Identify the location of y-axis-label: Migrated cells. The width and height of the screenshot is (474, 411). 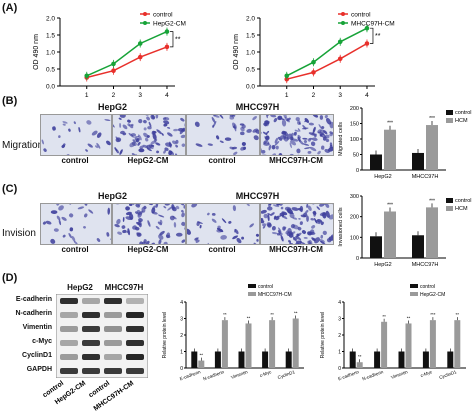
(341, 139).